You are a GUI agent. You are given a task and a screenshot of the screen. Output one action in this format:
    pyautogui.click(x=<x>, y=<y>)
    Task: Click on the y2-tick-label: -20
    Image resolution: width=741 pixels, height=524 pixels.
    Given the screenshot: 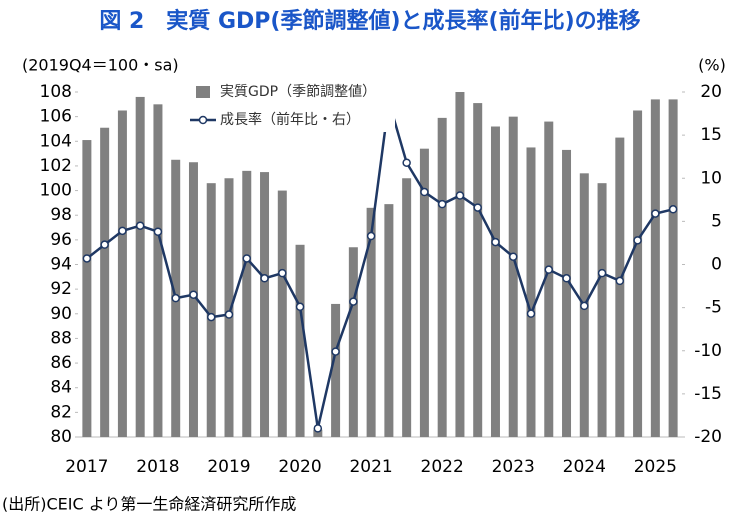 What is the action you would take?
    pyautogui.click(x=708, y=437)
    